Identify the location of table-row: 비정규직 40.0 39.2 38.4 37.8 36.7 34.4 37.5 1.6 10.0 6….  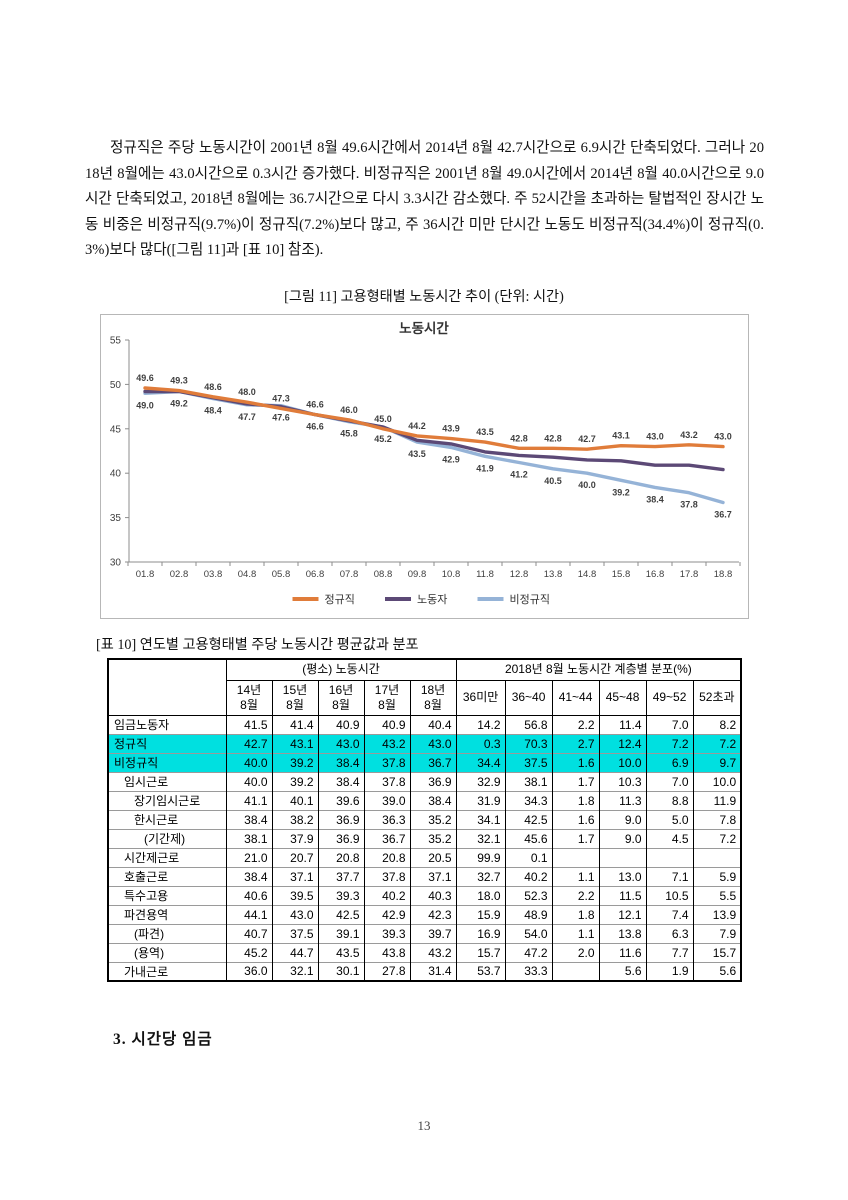
(425, 762).